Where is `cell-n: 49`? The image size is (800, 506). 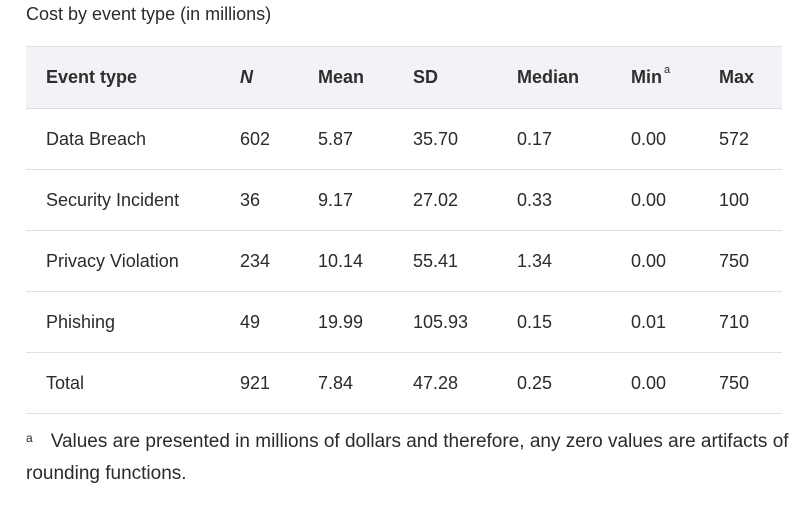 cell-n: 49 is located at coordinates (250, 321).